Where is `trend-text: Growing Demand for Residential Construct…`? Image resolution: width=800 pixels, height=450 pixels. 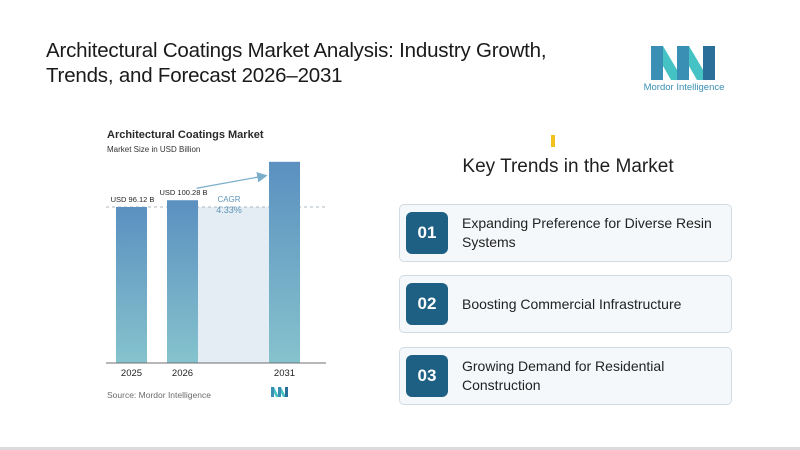 trend-text: Growing Demand for Residential Construct… is located at coordinates (563, 375).